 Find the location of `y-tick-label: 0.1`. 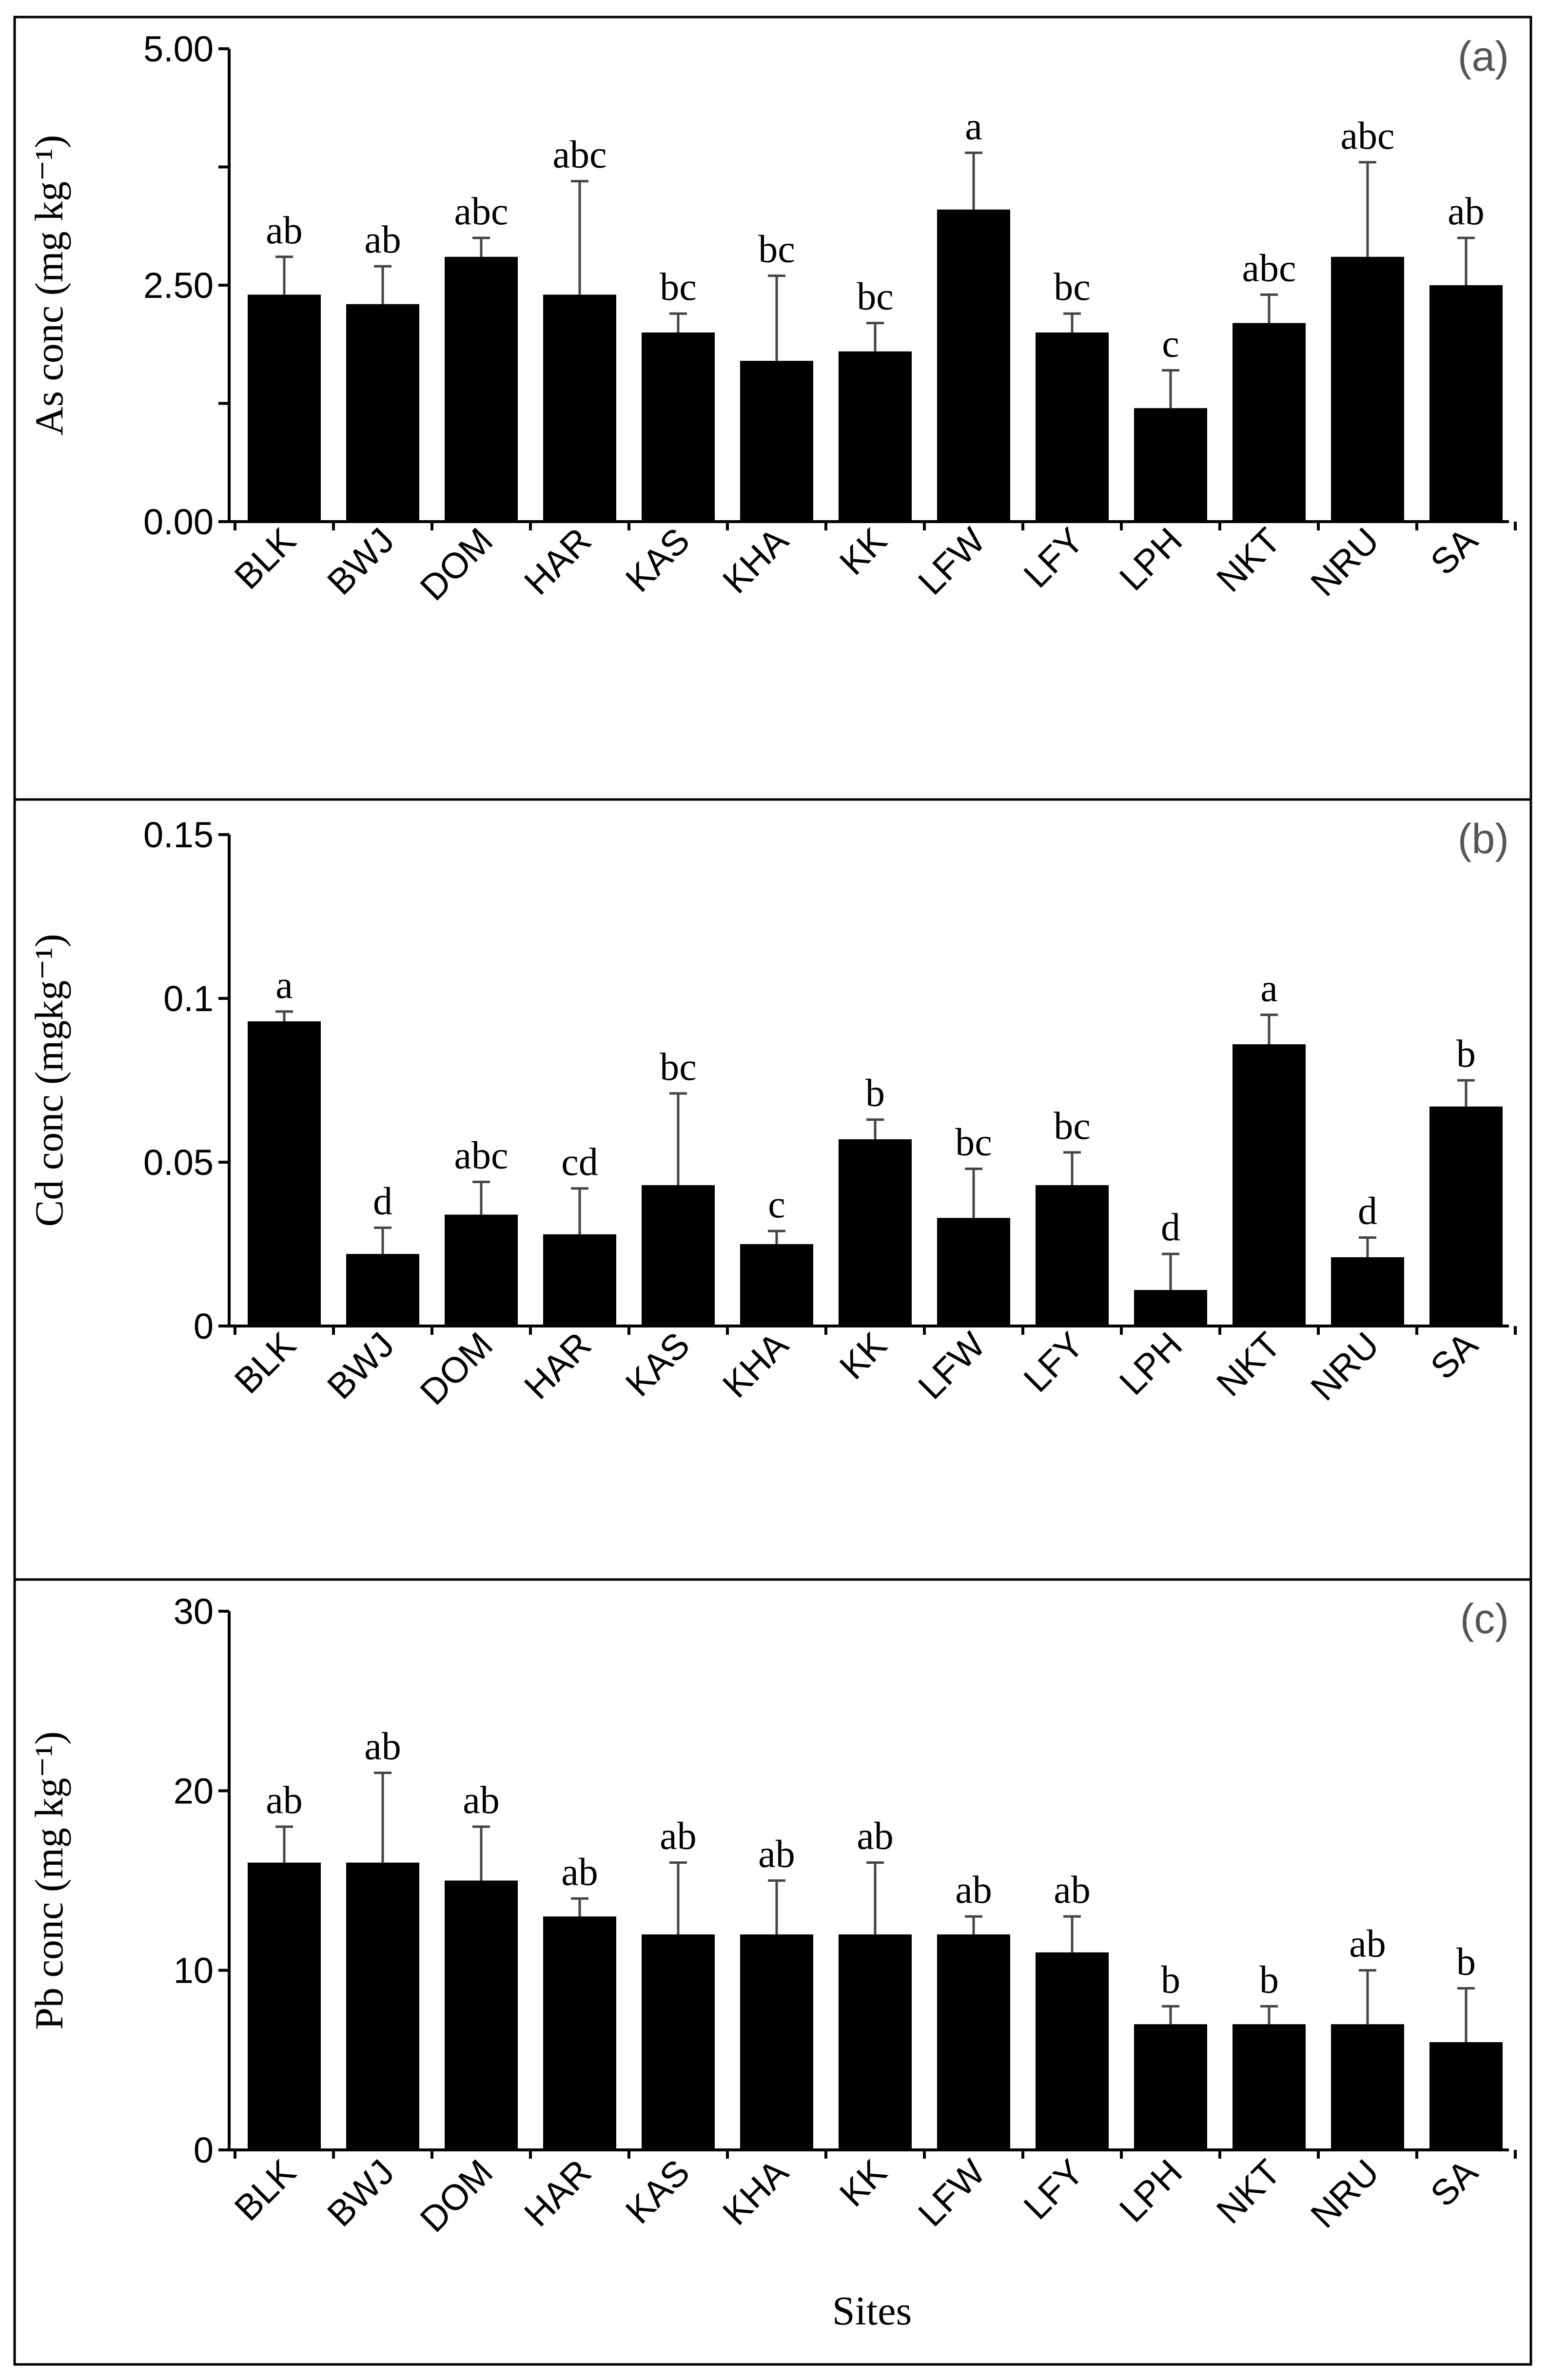

y-tick-label: 0.1 is located at coordinates (188, 998).